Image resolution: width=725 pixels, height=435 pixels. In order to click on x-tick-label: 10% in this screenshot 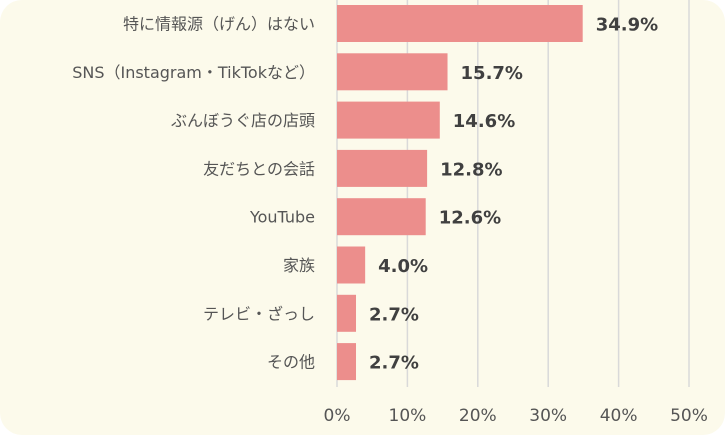, I will do `click(408, 416)`.